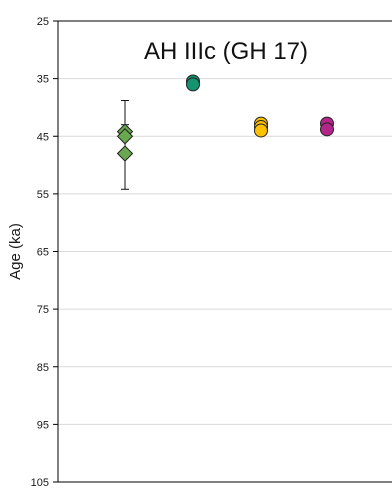 The height and width of the screenshot is (498, 392). Describe the element at coordinates (43, 195) in the screenshot. I see `y-tick-label: 55` at that location.